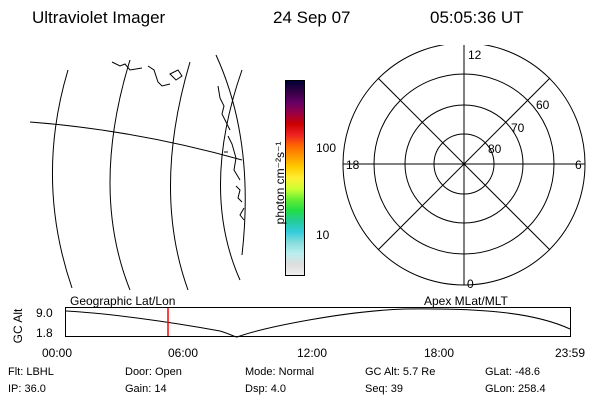 Image resolution: width=600 pixels, height=400 pixels. What do you see at coordinates (312, 17) in the screenshot?
I see `date-label: 24 Sep 07` at bounding box center [312, 17].